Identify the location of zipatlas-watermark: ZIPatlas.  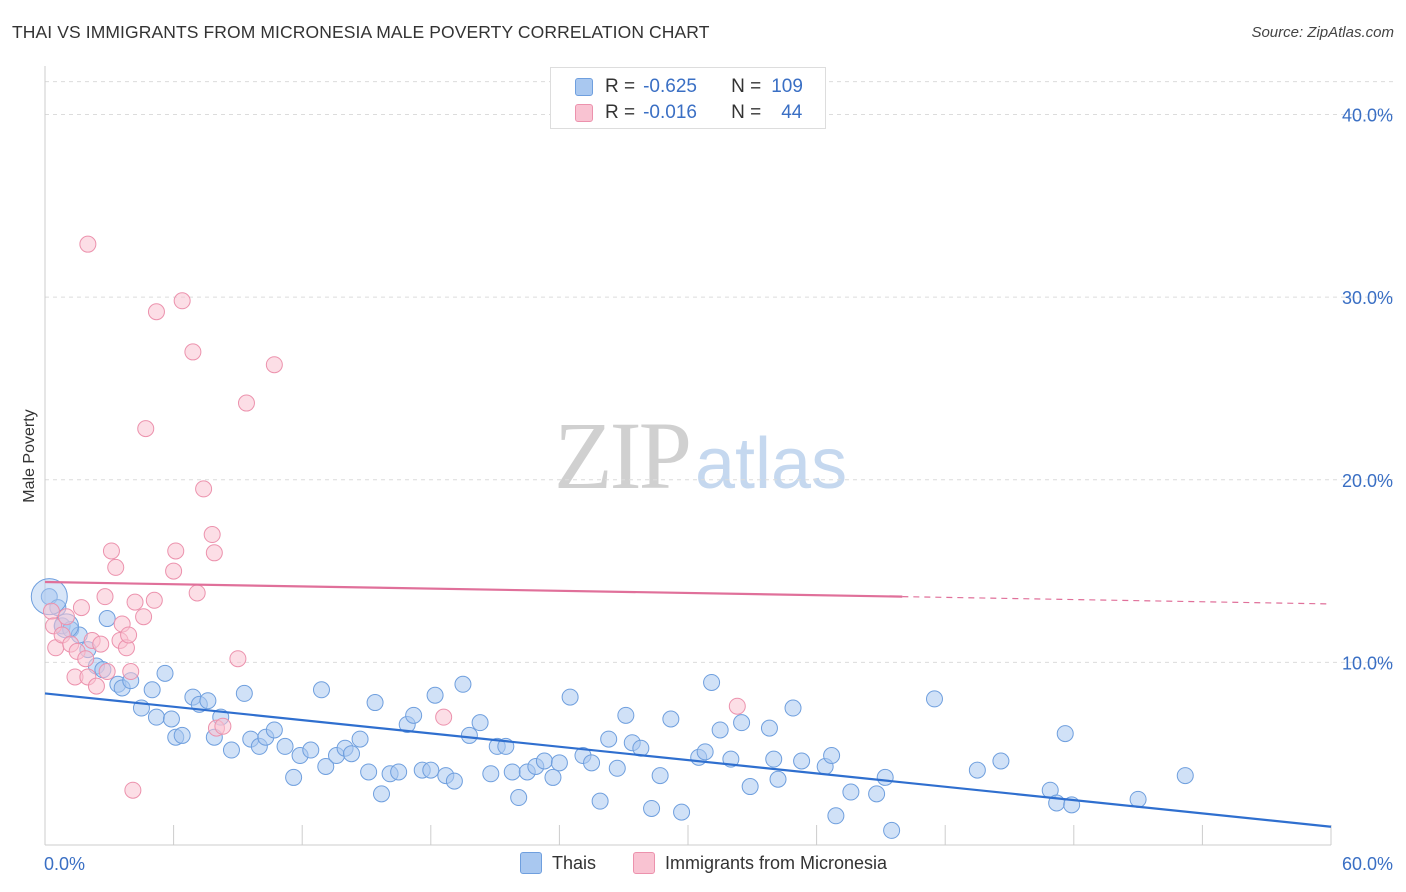
(700, 455).